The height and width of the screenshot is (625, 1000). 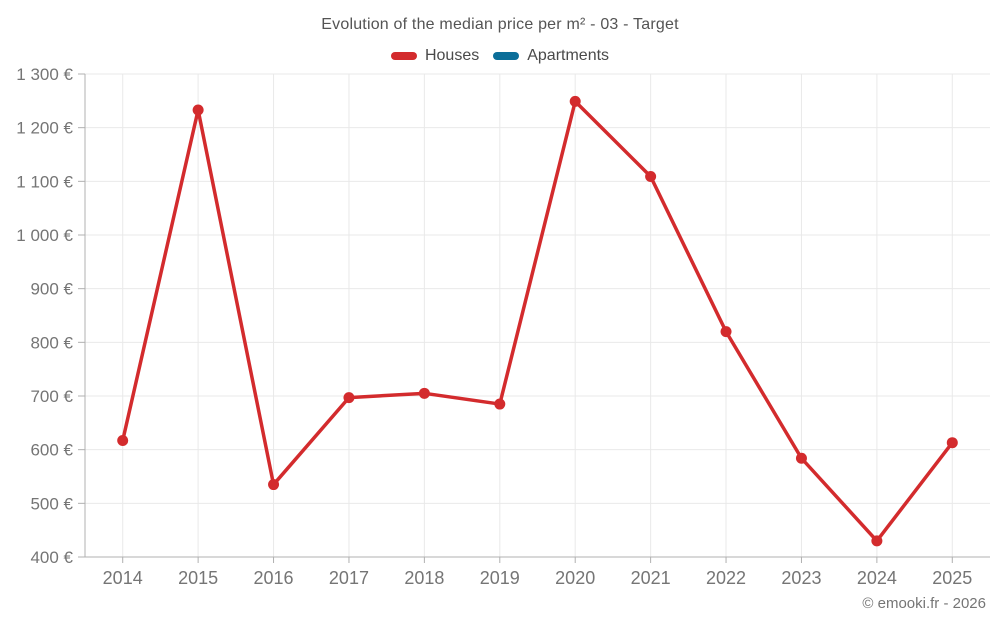 I want to click on x-tick-label: 2016, so click(x=274, y=578).